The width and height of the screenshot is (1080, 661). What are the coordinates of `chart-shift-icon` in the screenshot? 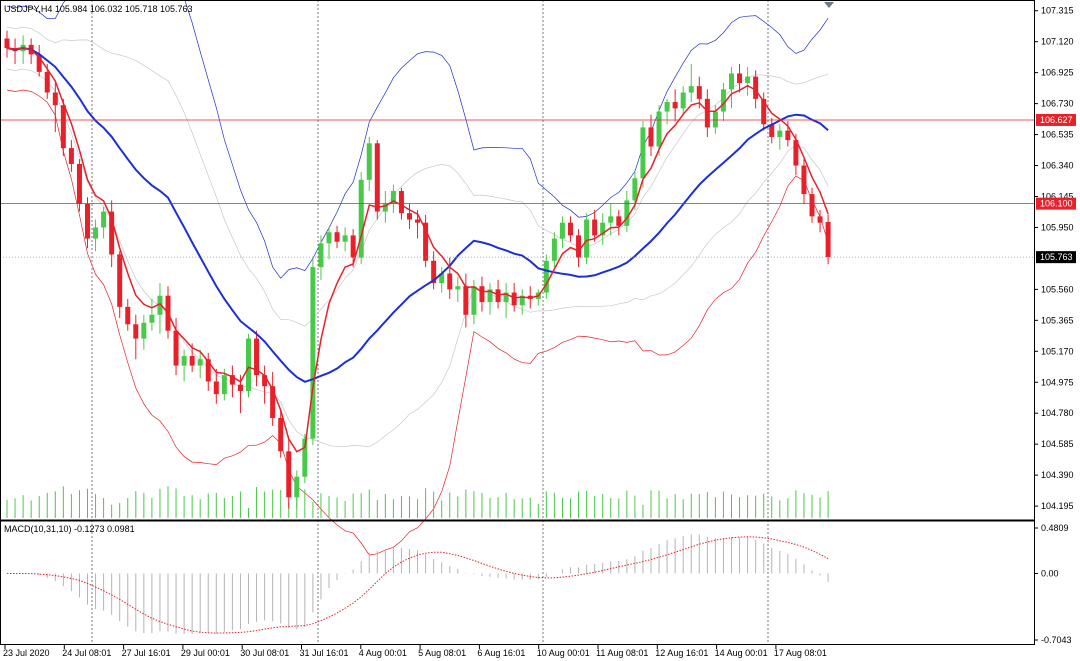 It's located at (829, 5).